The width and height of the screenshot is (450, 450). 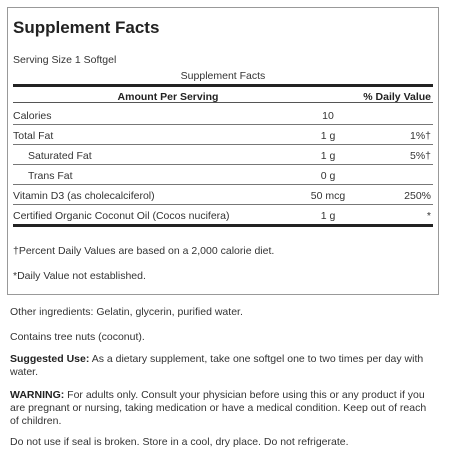 What do you see at coordinates (37, 395) in the screenshot?
I see `warning-label: WARNING:` at bounding box center [37, 395].